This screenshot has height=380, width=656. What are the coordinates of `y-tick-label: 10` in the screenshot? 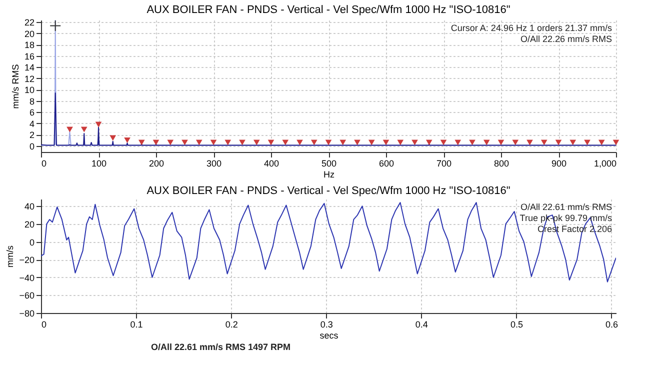 It's located at (29, 90).